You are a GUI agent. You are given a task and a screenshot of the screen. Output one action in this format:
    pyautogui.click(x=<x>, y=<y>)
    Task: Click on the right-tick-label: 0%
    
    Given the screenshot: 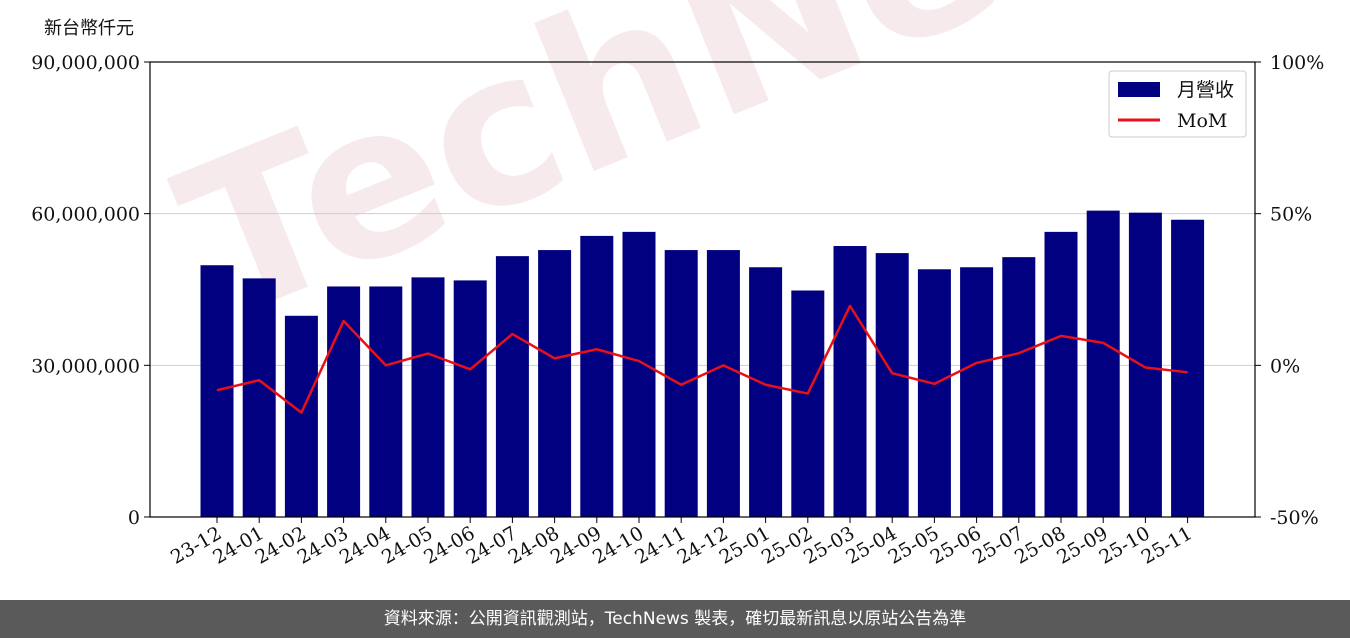 What is the action you would take?
    pyautogui.click(x=1285, y=366)
    